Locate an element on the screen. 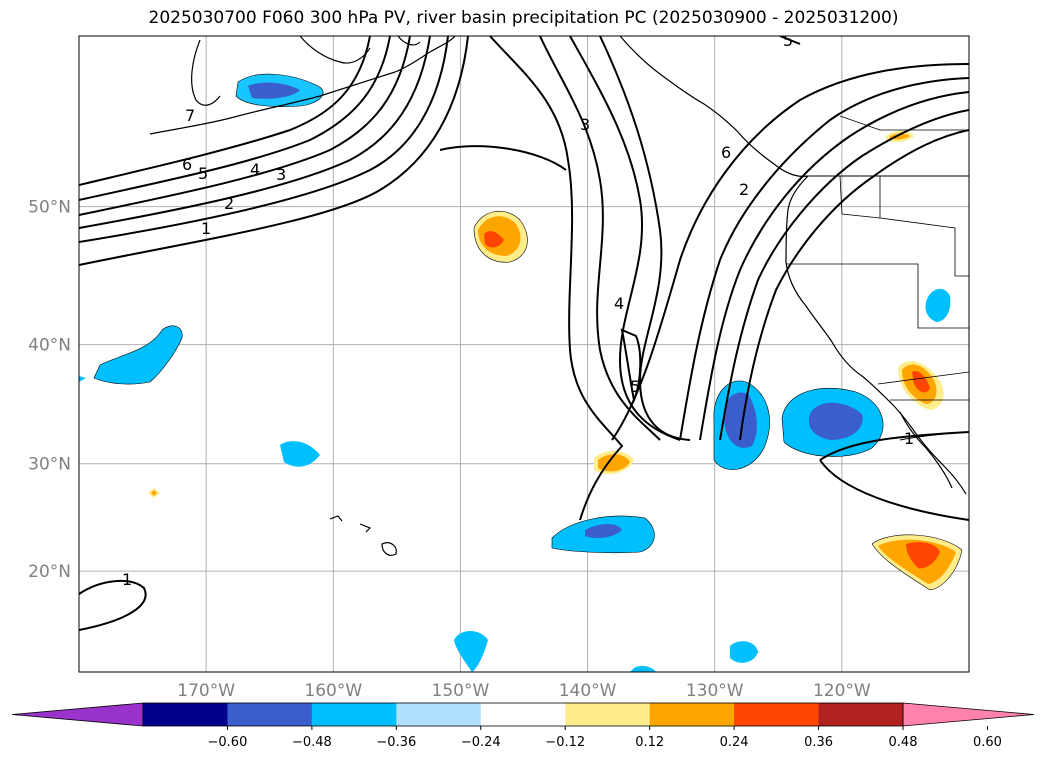  lat-label: 40°N is located at coordinates (49, 346).